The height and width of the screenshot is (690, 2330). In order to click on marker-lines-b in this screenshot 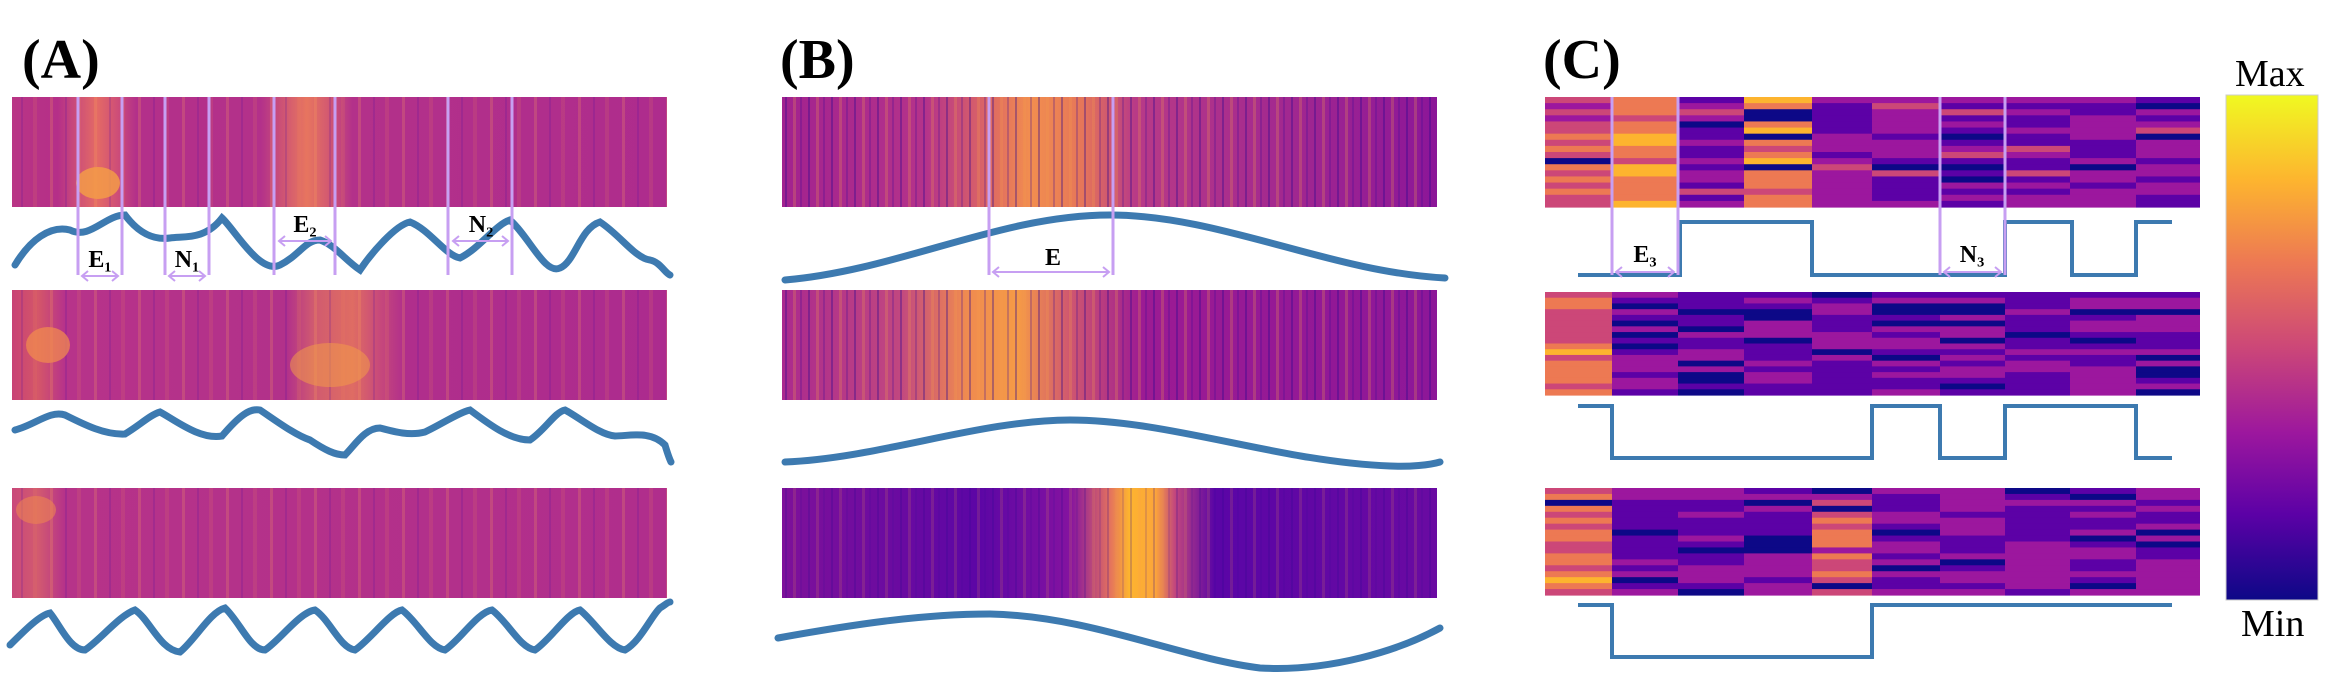, I will do `click(1051, 186)`.